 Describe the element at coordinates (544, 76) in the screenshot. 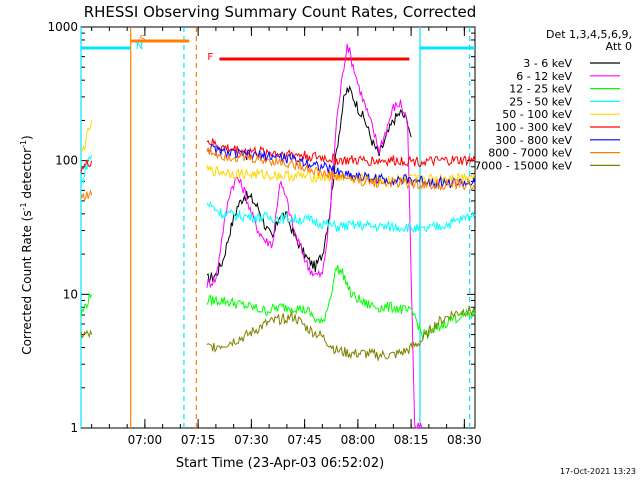

I see `legend-label: 6 - 12 keV` at that location.